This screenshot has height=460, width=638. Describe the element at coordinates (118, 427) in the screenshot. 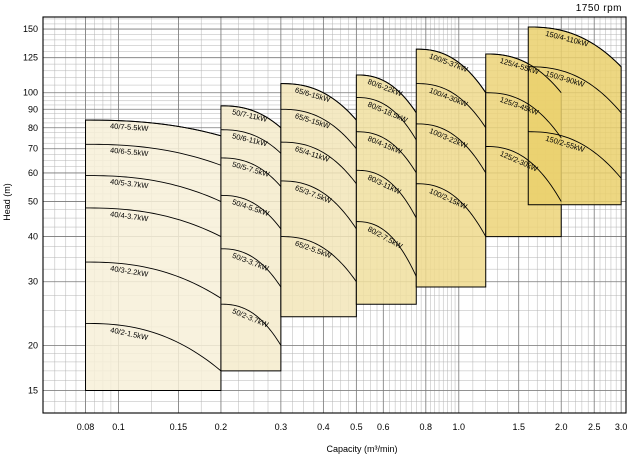

I see `x-tick-label: 0.1` at that location.